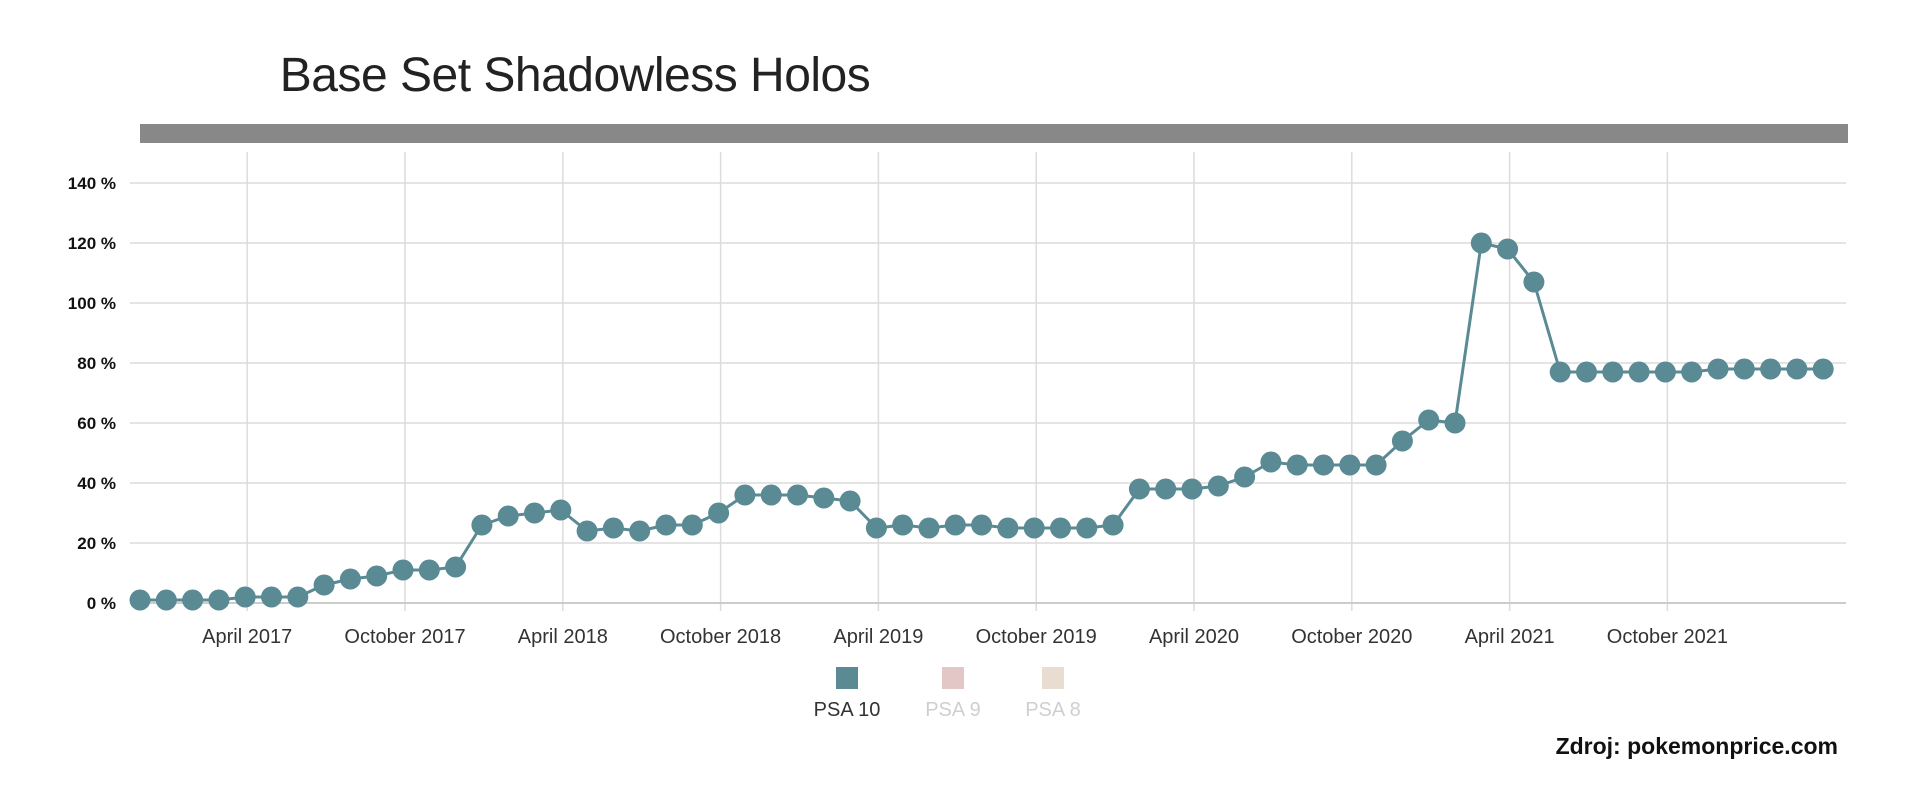  Describe the element at coordinates (878, 637) in the screenshot. I see `x-tick-label: April 2019` at that location.